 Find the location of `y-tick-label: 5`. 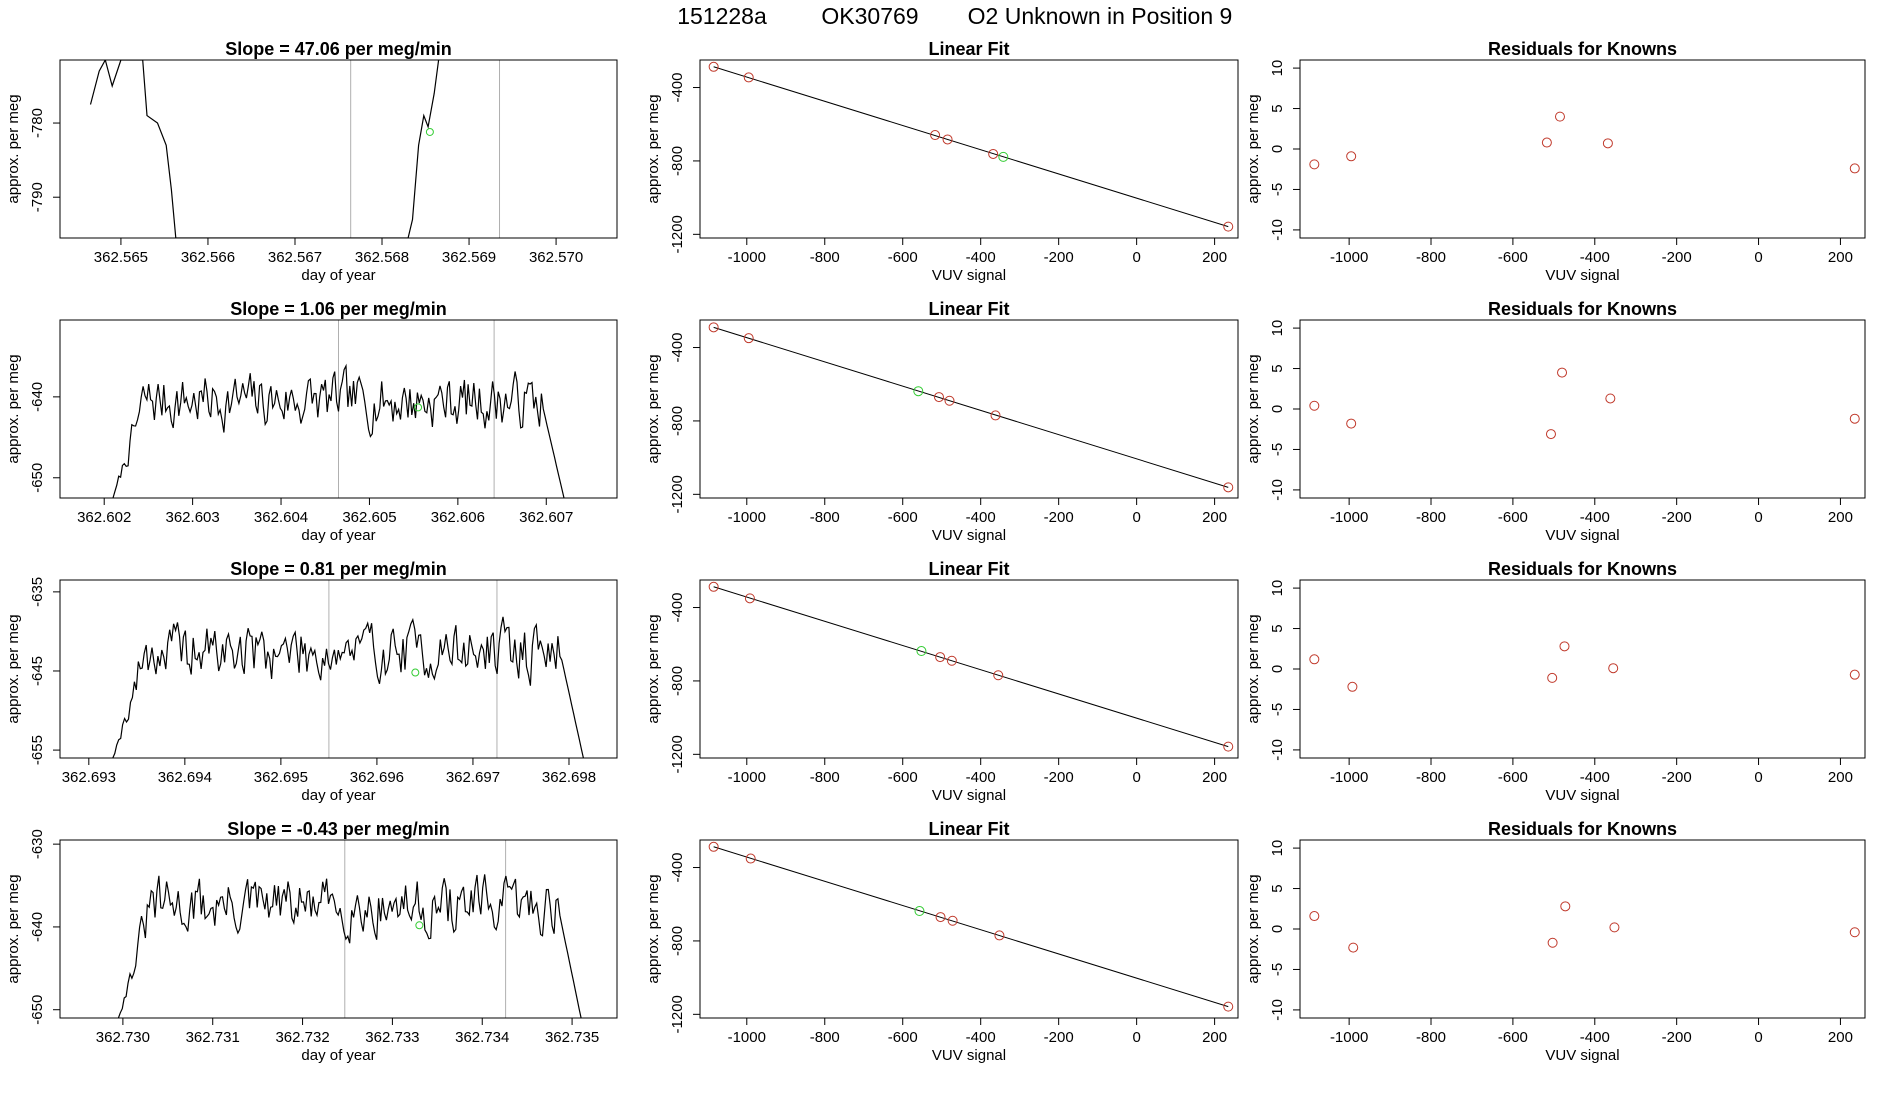

y-tick-label: 5 is located at coordinates (1277, 108).